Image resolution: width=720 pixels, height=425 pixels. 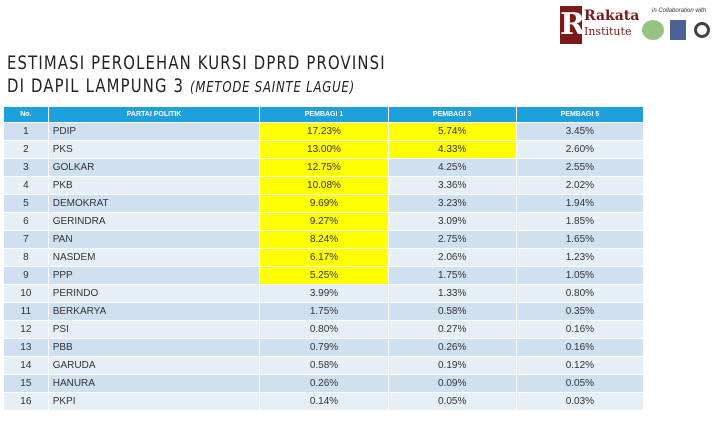 What do you see at coordinates (26, 203) in the screenshot?
I see `row-number: 5` at bounding box center [26, 203].